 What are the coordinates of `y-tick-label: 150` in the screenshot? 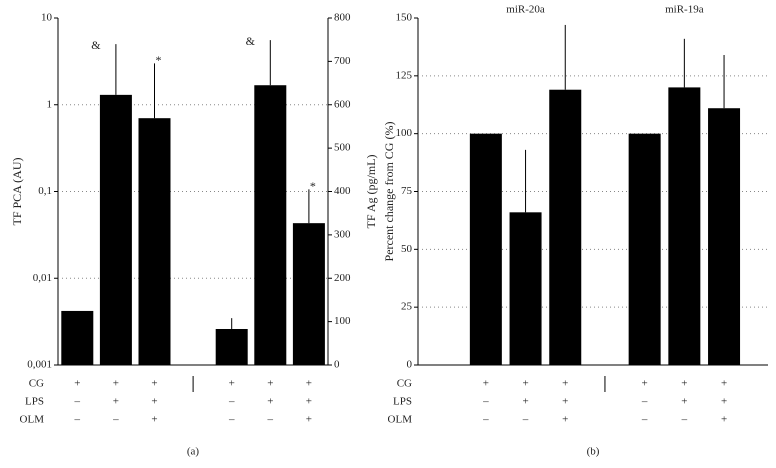 It's located at (404, 18).